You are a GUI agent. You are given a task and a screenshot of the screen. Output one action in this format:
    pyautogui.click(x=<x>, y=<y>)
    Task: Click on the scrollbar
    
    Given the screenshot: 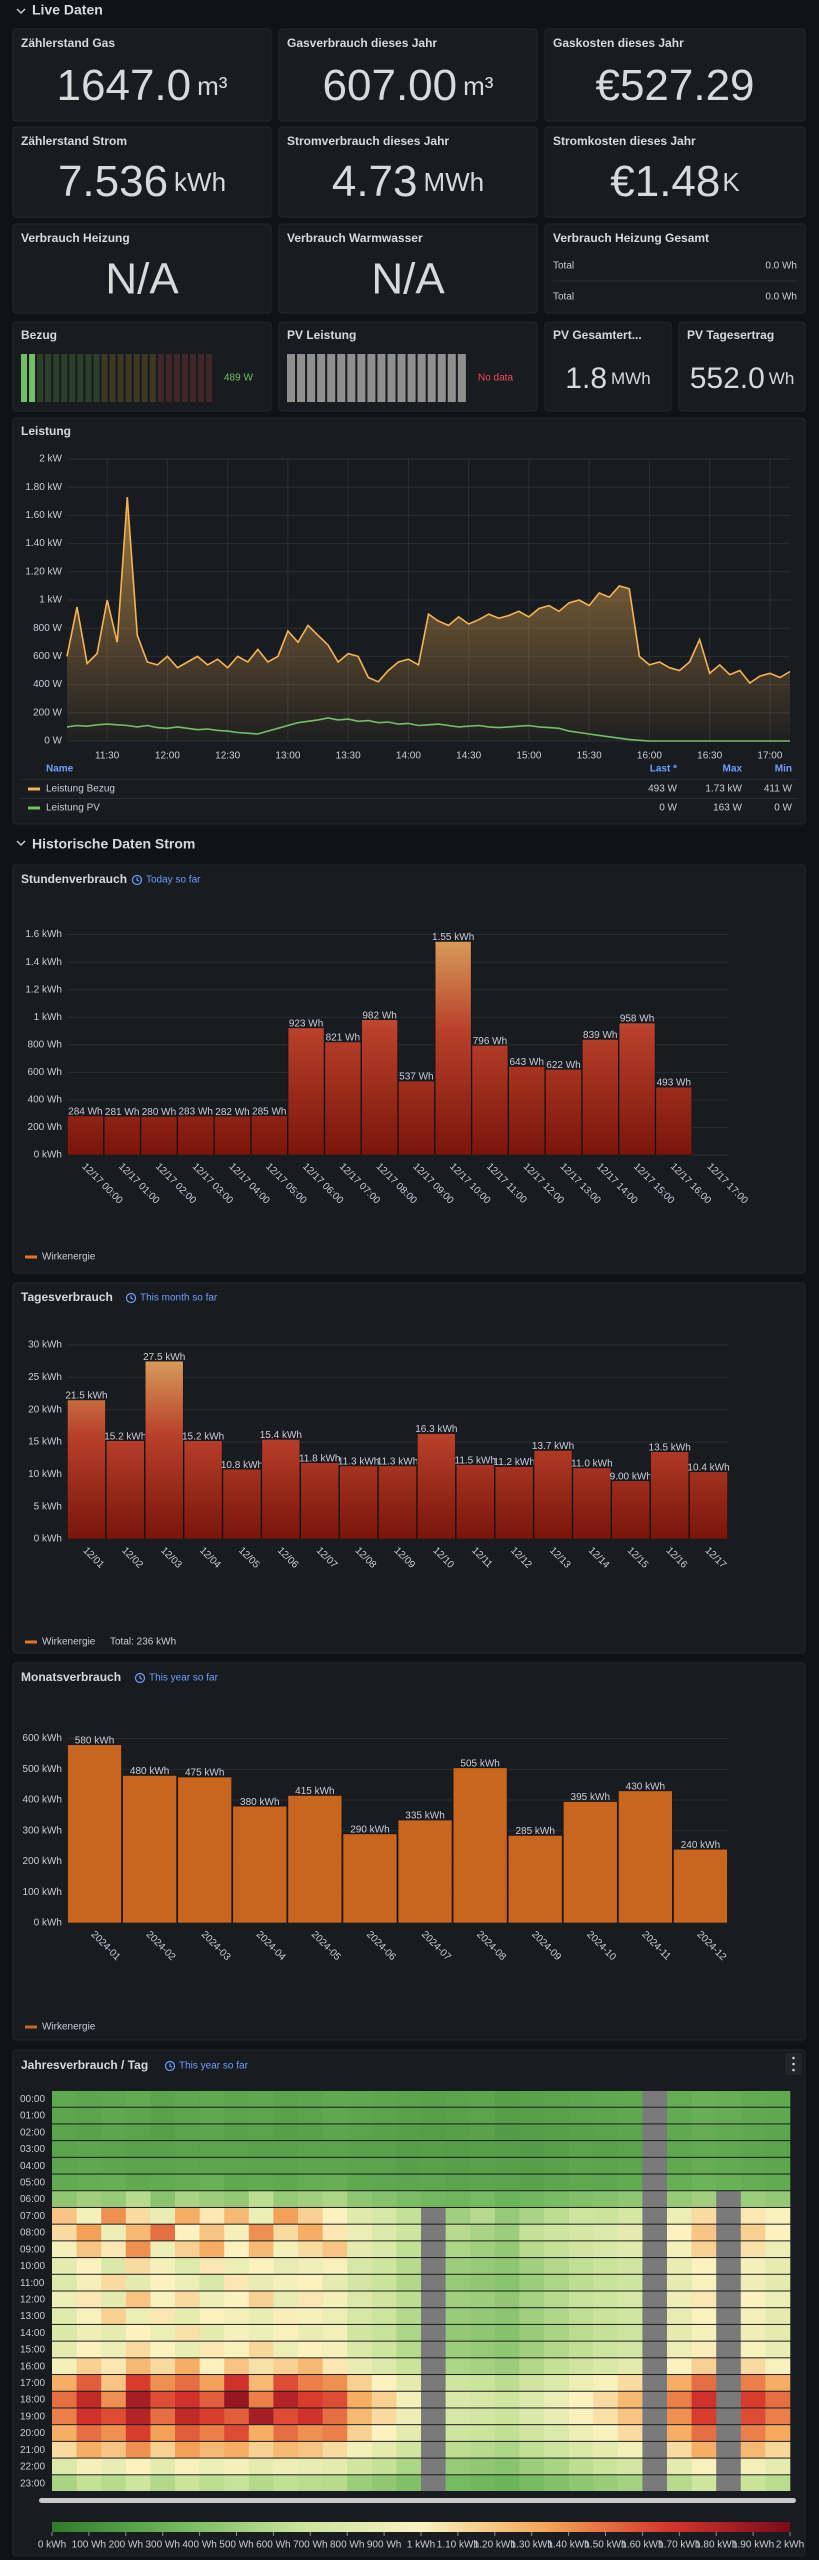 What is the action you would take?
    pyautogui.click(x=417, y=2500)
    